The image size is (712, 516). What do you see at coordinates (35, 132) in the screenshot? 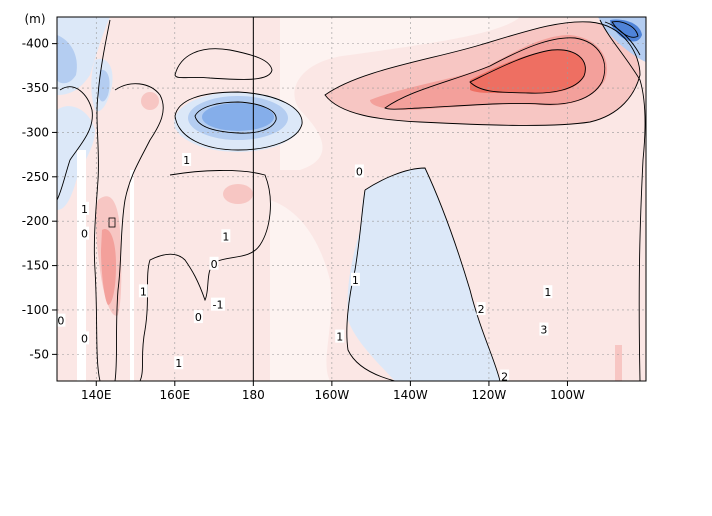
I see `y-tick-label: -300` at bounding box center [35, 132].